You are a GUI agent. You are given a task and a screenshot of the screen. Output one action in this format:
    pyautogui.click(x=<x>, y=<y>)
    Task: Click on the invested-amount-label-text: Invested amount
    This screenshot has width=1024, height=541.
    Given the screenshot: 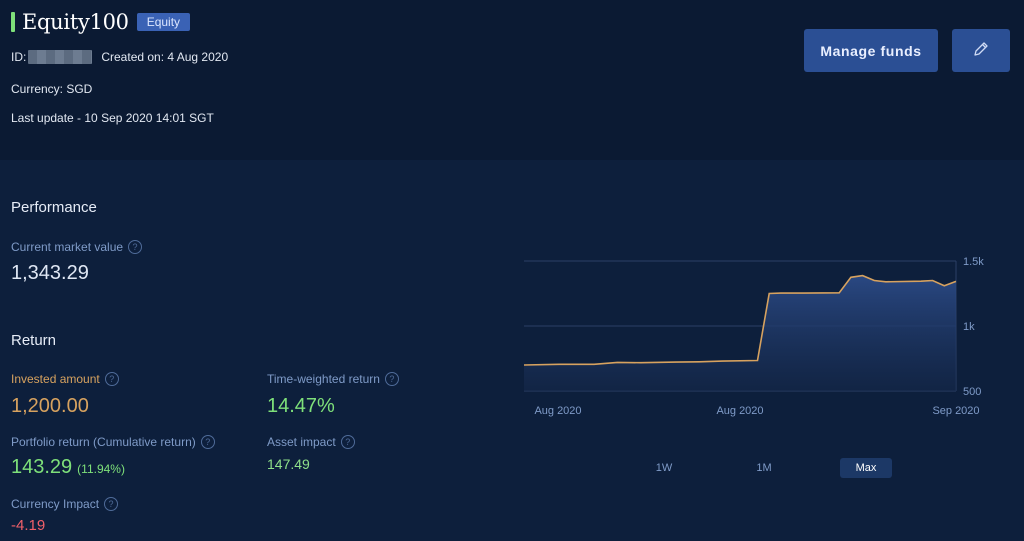 What is the action you would take?
    pyautogui.click(x=55, y=379)
    